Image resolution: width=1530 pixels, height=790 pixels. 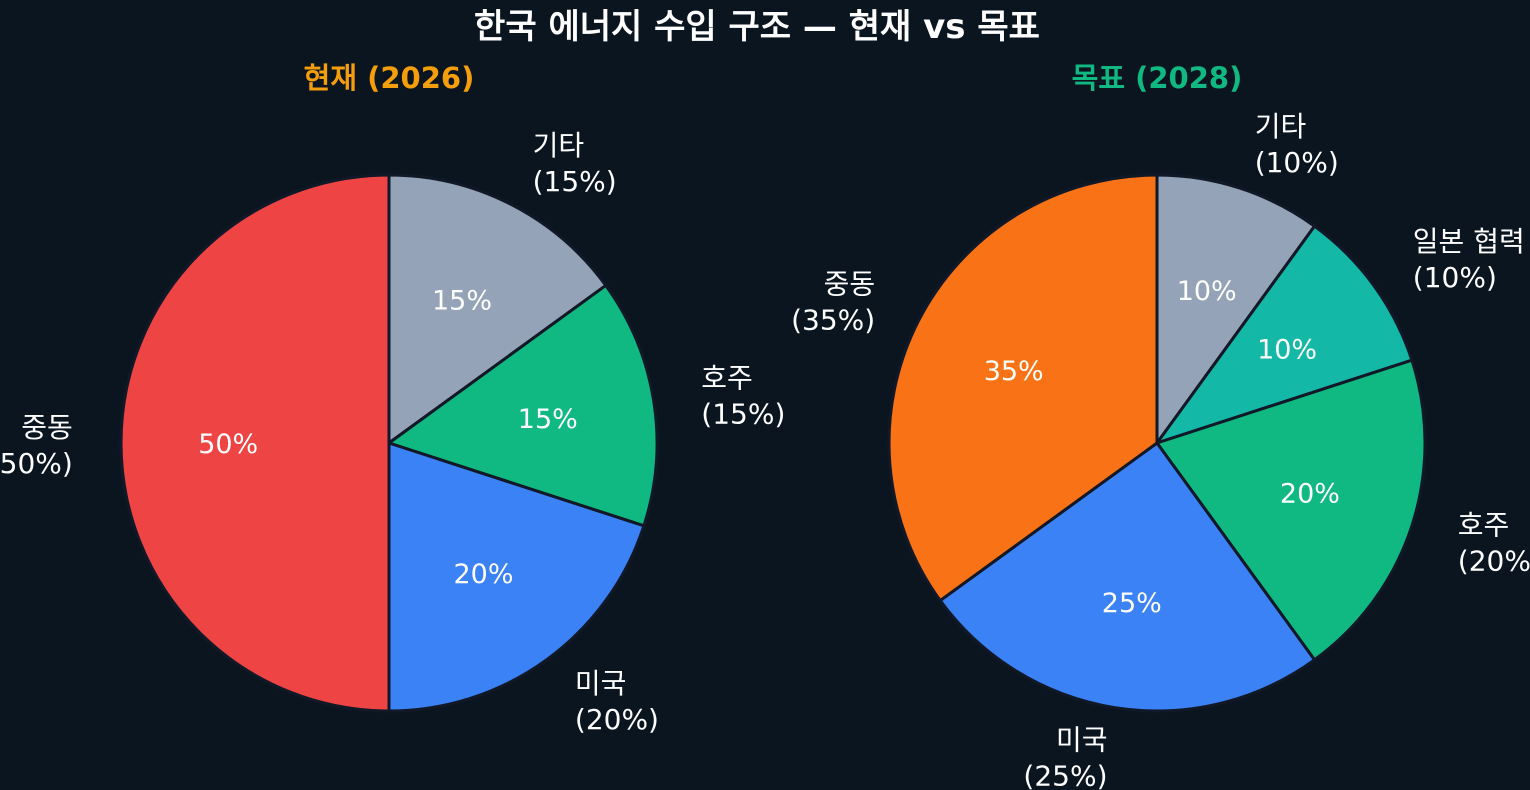 I want to click on target-outer-label-name-1: 일본 협력, so click(x=1469, y=241).